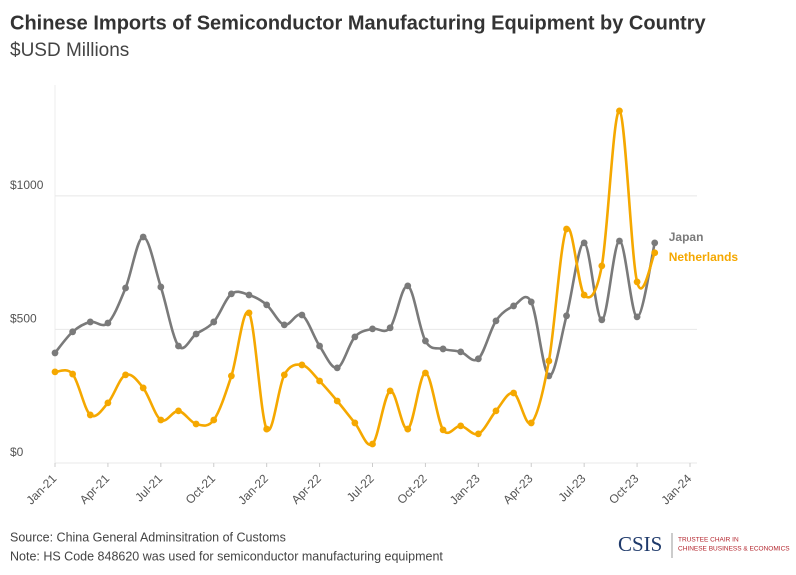 This screenshot has width=796, height=575. What do you see at coordinates (69, 50) in the screenshot?
I see `chart-subtitle: $USD Millions` at bounding box center [69, 50].